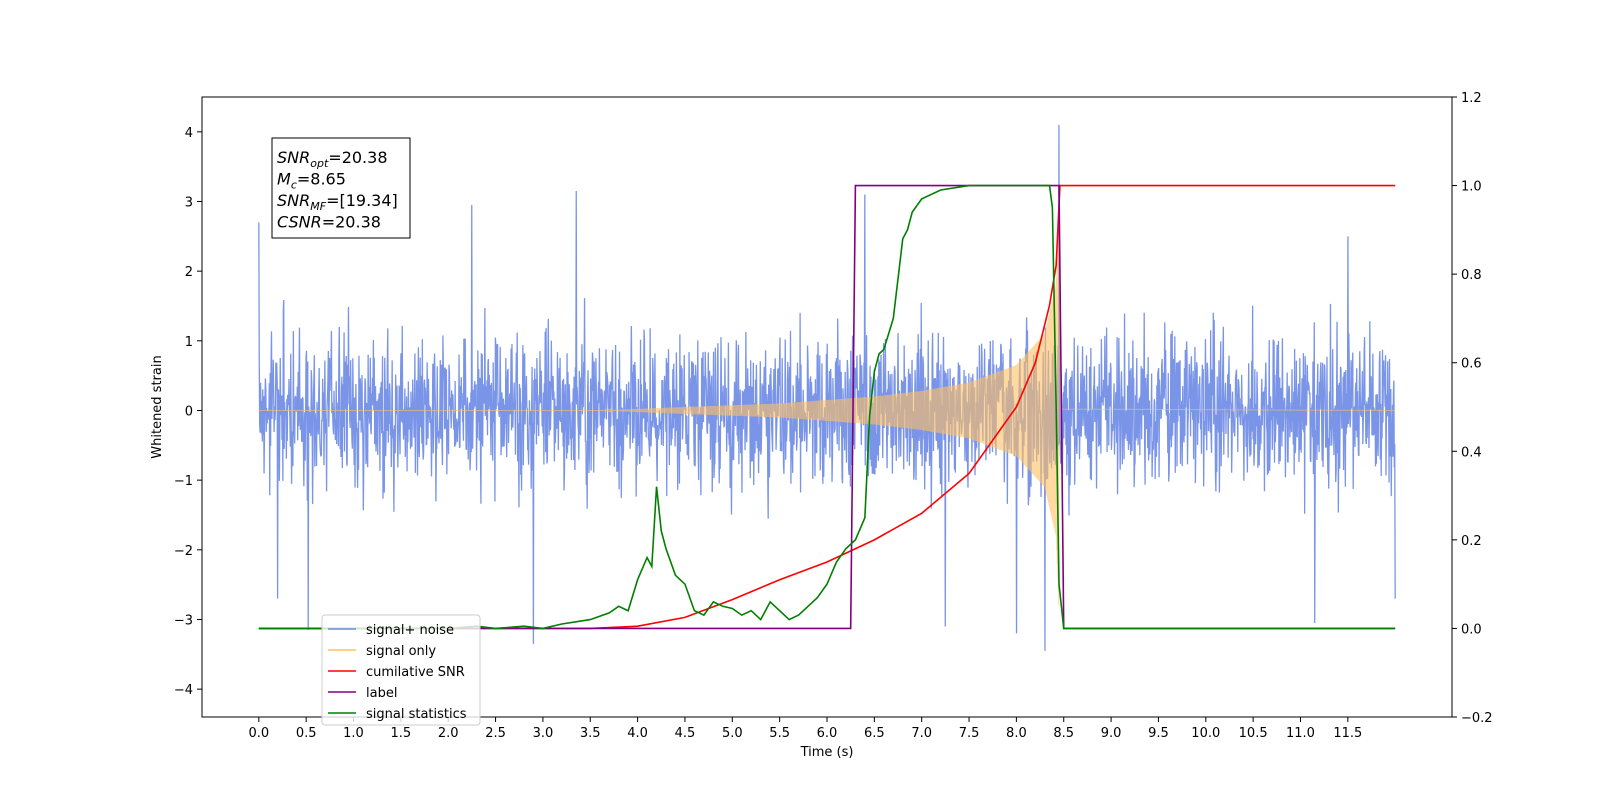 The height and width of the screenshot is (800, 1600). I want to click on x-tick-label: 1.5, so click(401, 733).